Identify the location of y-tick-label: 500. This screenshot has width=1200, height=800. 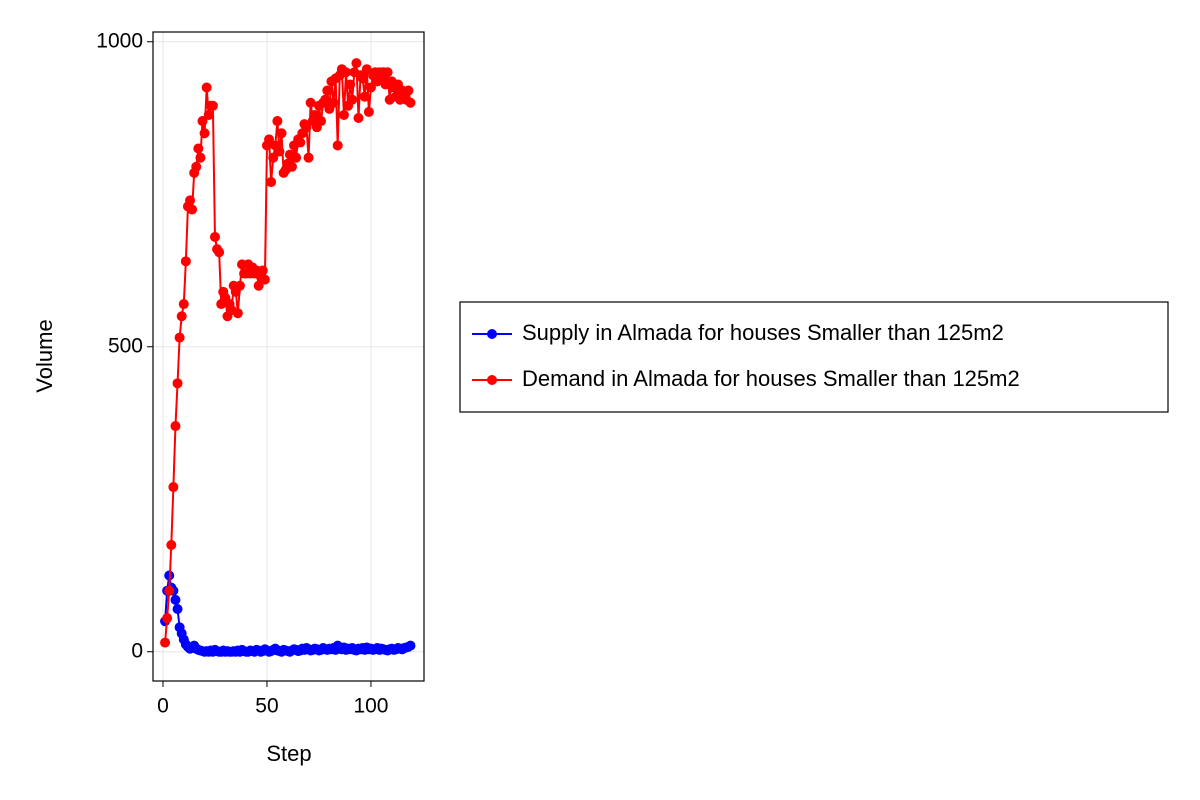
(125, 345).